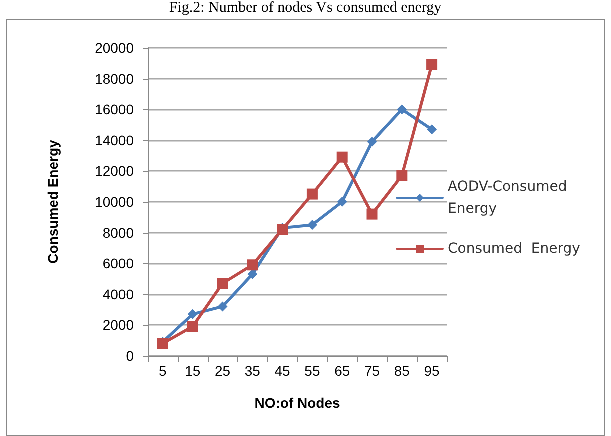  Describe the element at coordinates (402, 371) in the screenshot. I see `x-tick-label: 85` at that location.